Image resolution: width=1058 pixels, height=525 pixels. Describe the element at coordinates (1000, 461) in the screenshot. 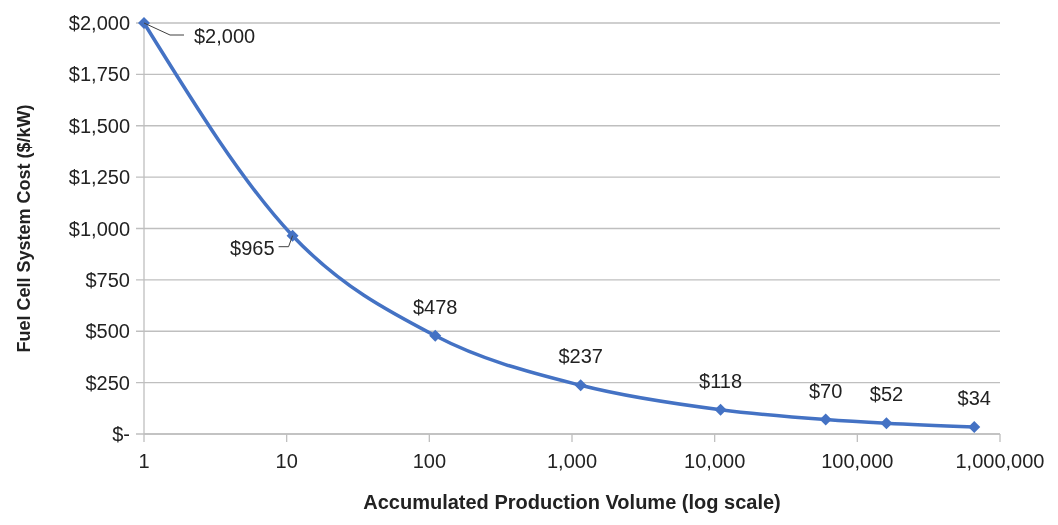

I see `x-tick-label: 1,000,000` at that location.